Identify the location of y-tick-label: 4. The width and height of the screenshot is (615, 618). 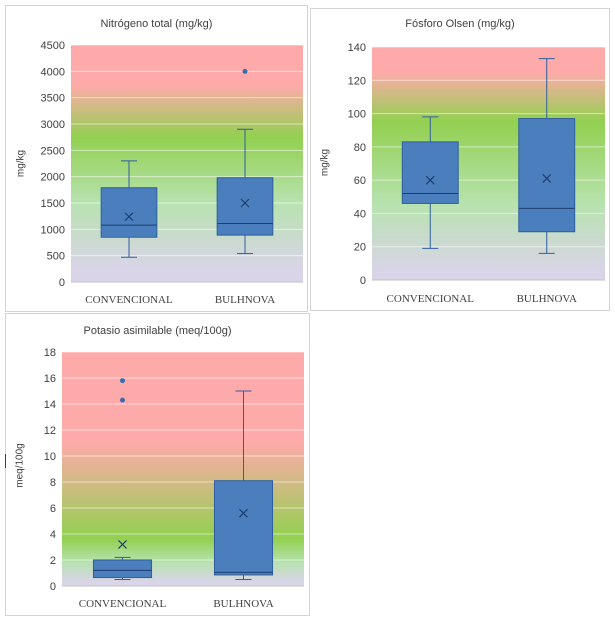
(53, 535).